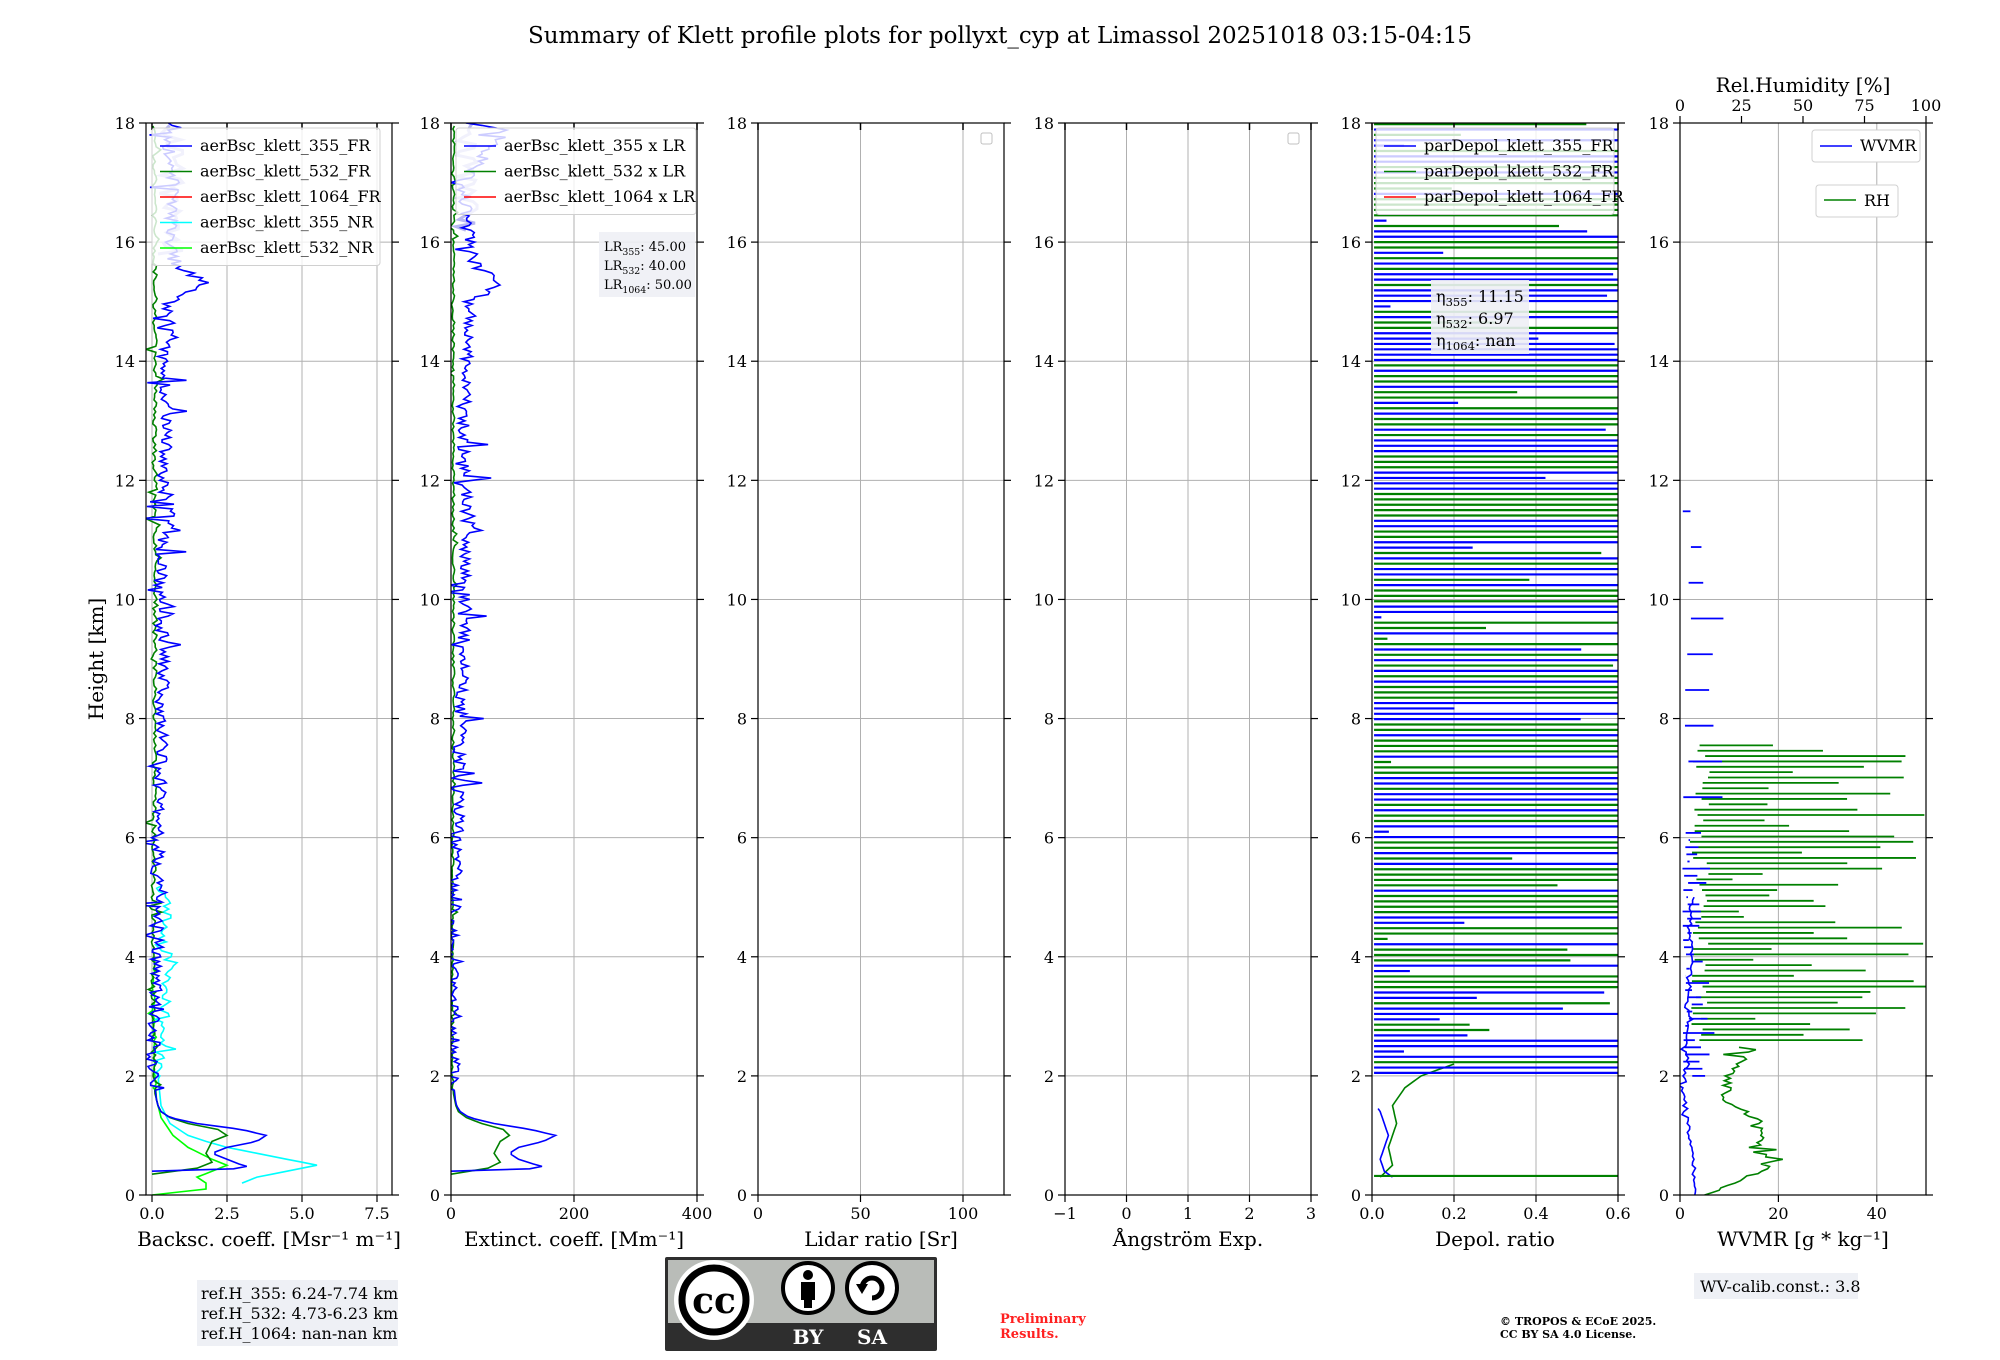 The width and height of the screenshot is (2000, 1360). What do you see at coordinates (1857, 201) in the screenshot?
I see `legend-box-rh` at bounding box center [1857, 201].